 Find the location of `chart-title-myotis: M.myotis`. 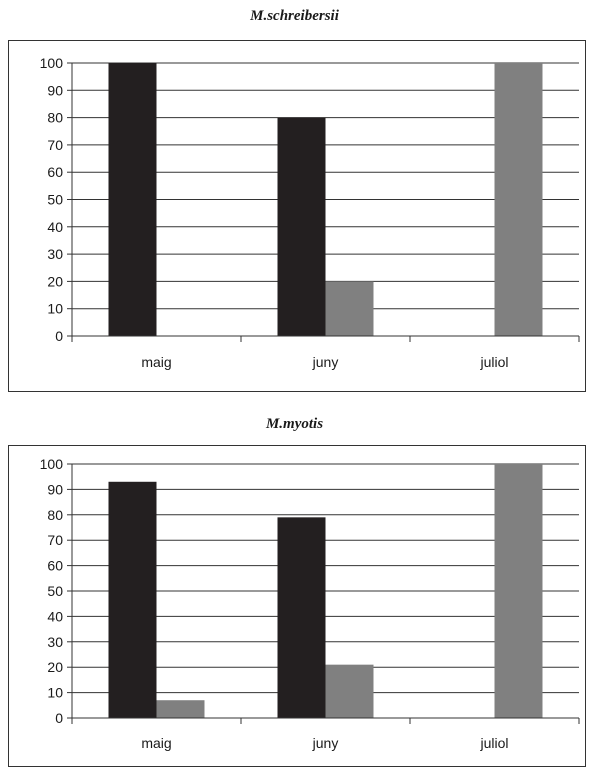

chart-title-myotis: M.myotis is located at coordinates (294, 424).